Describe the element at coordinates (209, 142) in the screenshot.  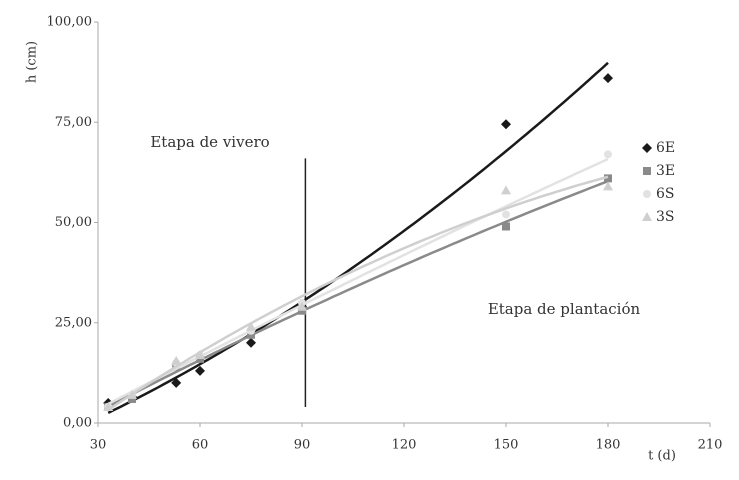
I see `annotation: Etapa de vivero` at that location.